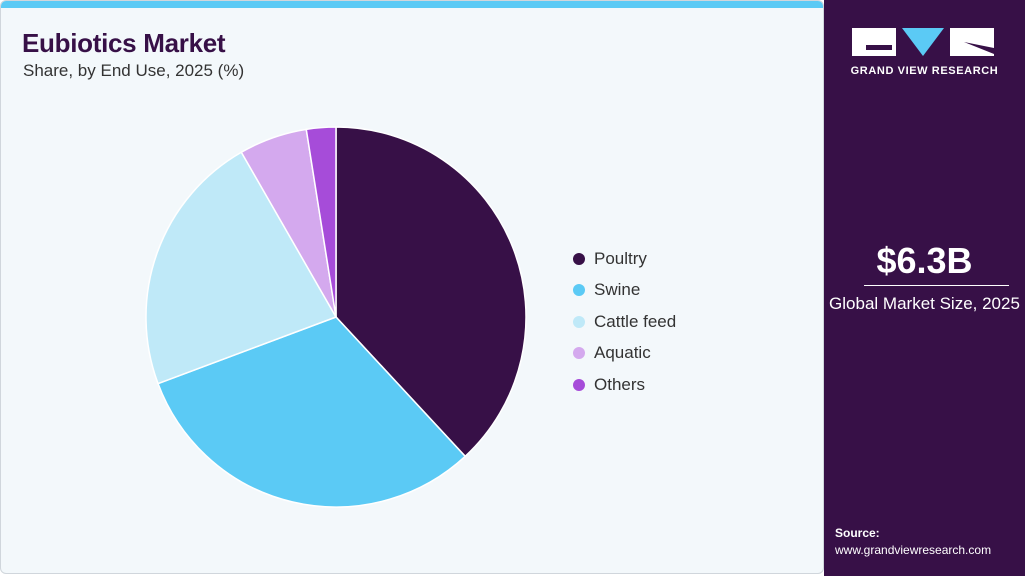  What do you see at coordinates (924, 303) in the screenshot?
I see `market-size-label: Global Market Size, 2025` at bounding box center [924, 303].